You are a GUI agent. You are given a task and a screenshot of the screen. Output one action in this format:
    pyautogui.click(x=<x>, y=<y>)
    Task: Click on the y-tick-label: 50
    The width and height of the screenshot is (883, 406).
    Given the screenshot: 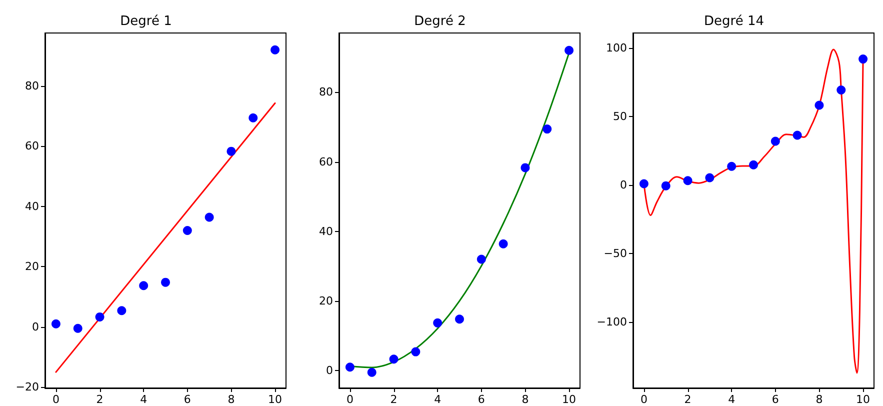 What is the action you would take?
    pyautogui.click(x=620, y=117)
    